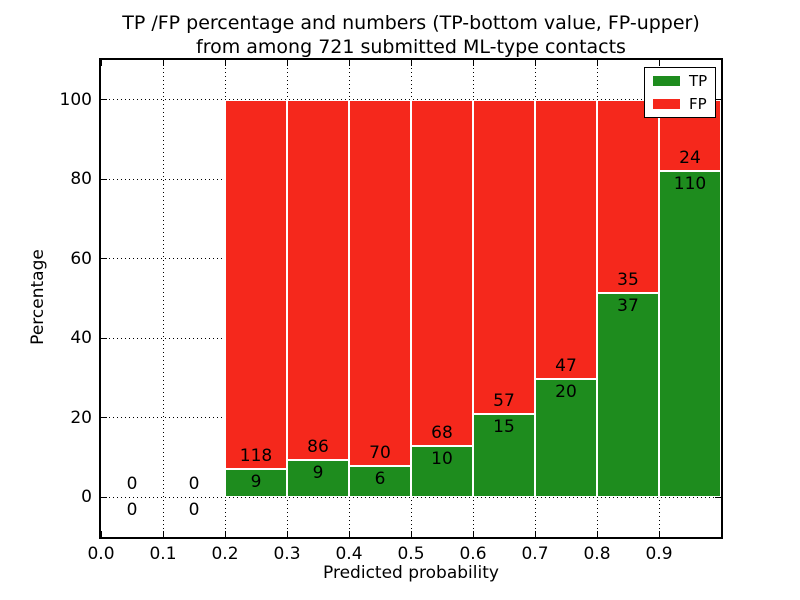 The width and height of the screenshot is (800, 600). I want to click on x-tick-label: 0.6, so click(473, 554).